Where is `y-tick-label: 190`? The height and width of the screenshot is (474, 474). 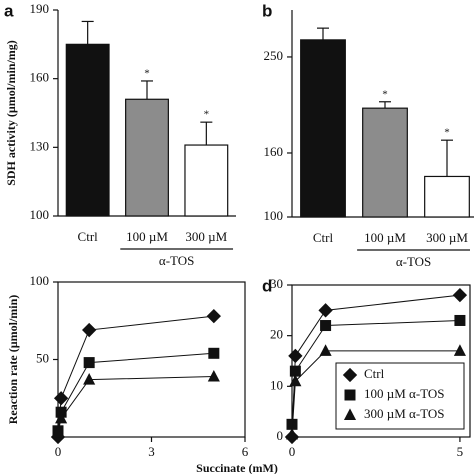
y-tick-label: 190 is located at coordinates (40, 8).